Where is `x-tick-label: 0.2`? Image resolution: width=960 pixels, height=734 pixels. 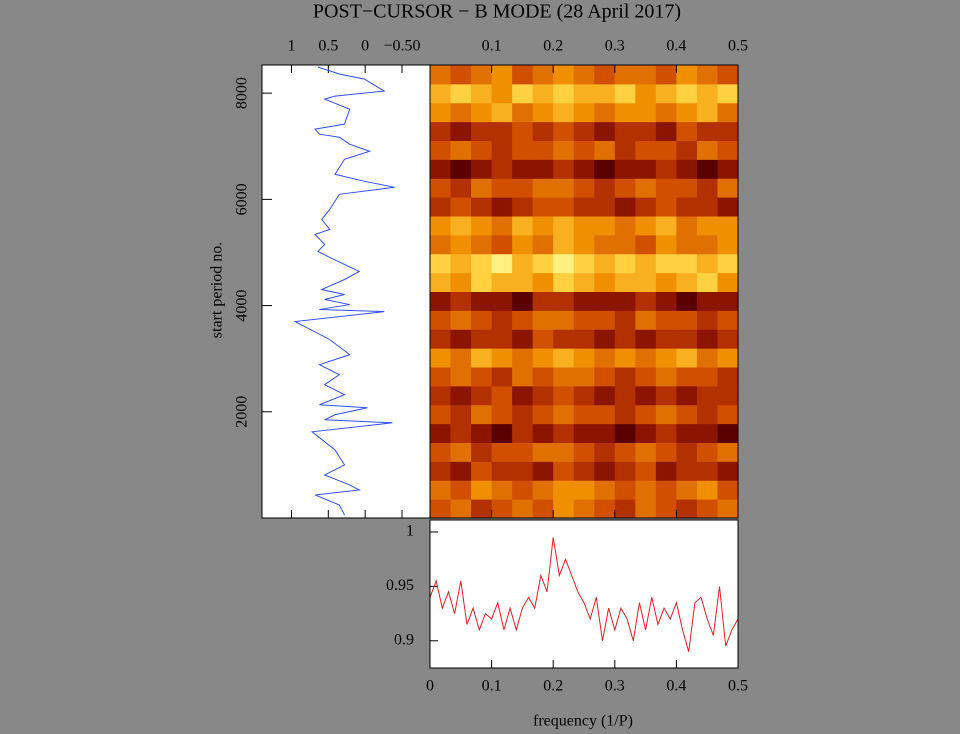 x-tick-label: 0.2 is located at coordinates (553, 686).